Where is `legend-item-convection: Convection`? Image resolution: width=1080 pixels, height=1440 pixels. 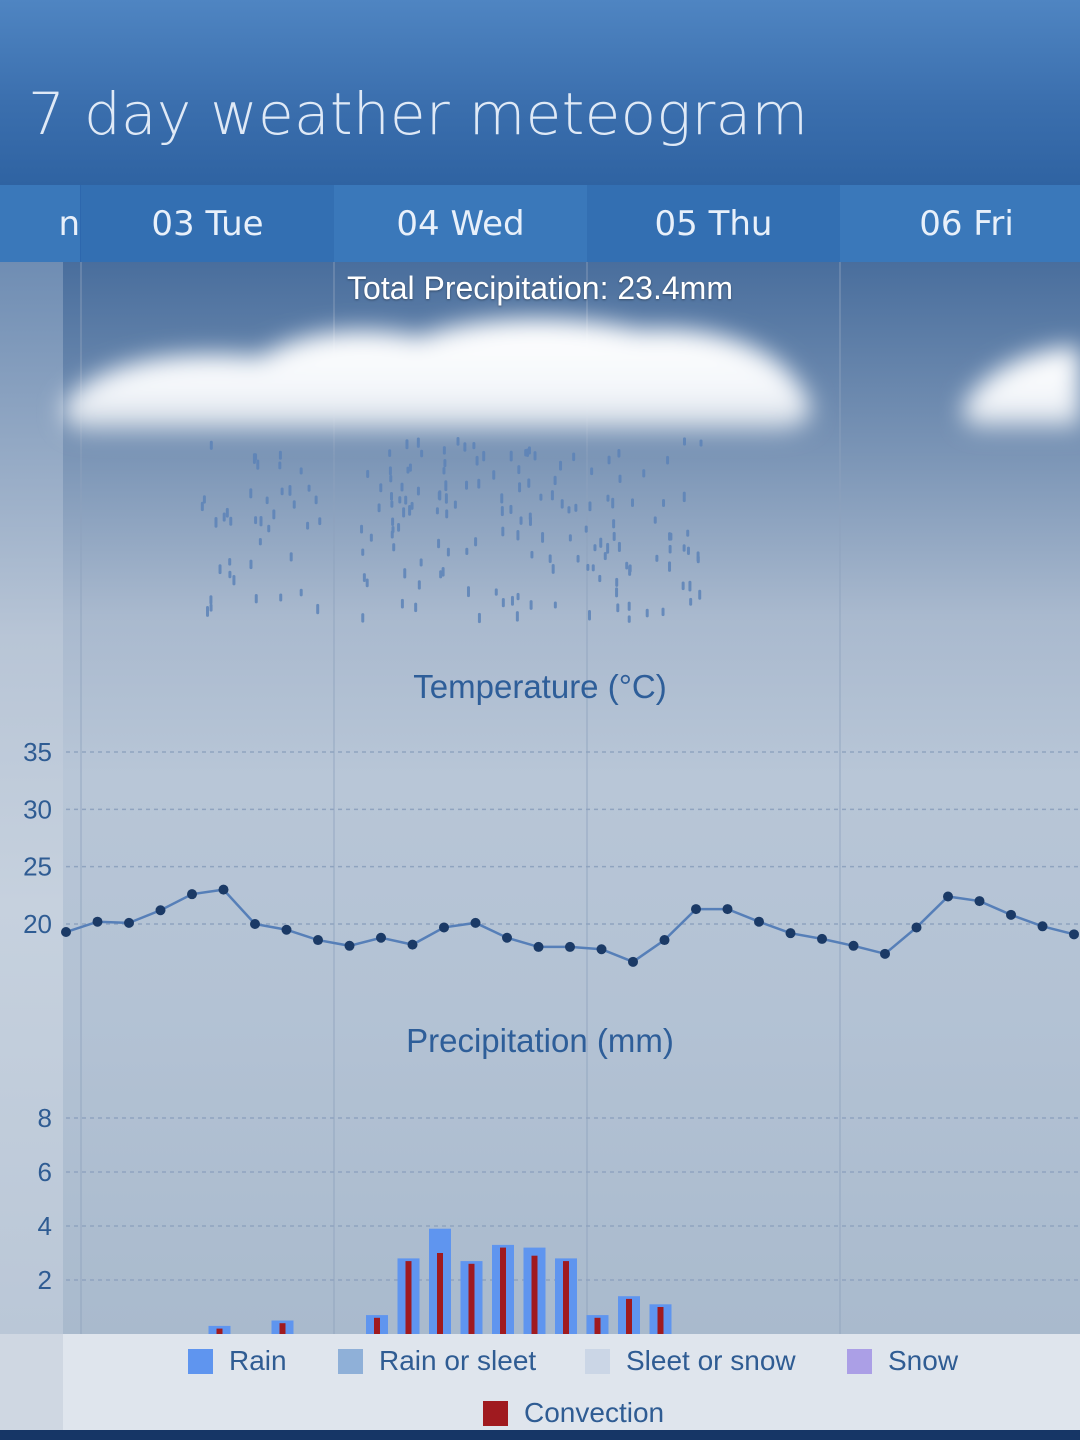
legend-item-convection: Convection is located at coordinates (573, 1413).